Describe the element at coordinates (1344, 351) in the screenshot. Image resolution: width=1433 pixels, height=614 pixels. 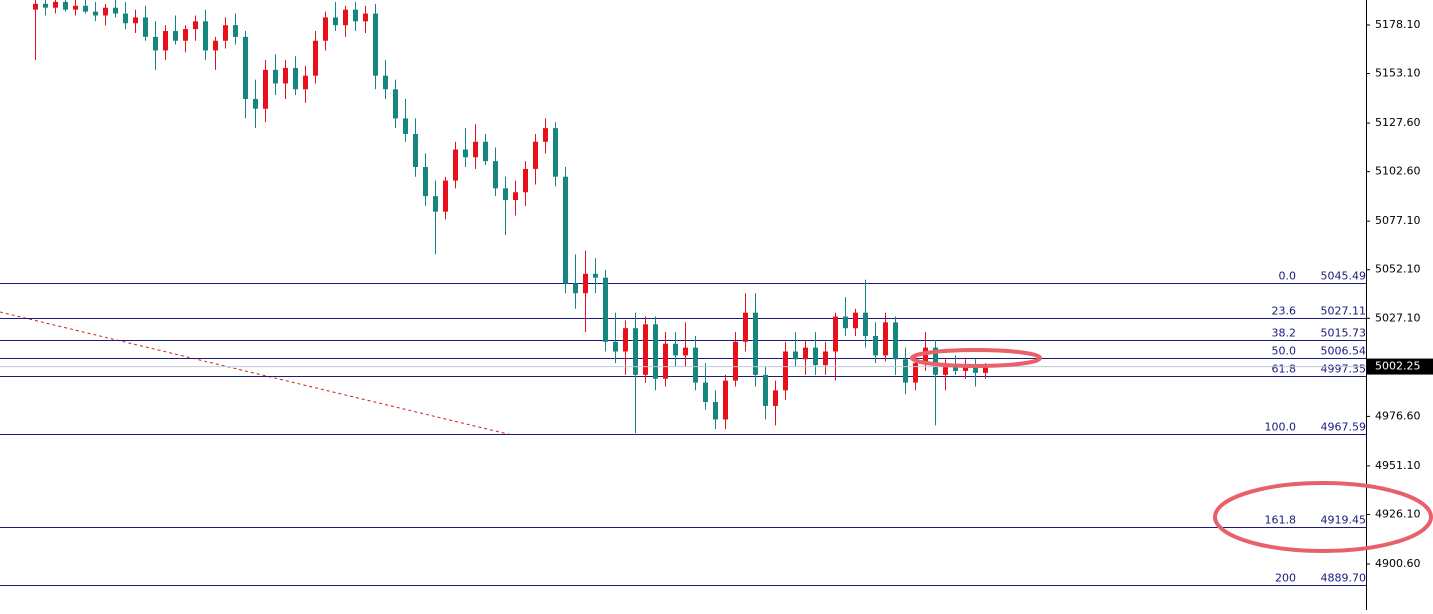
I see `fib-price: 5006.54` at that location.